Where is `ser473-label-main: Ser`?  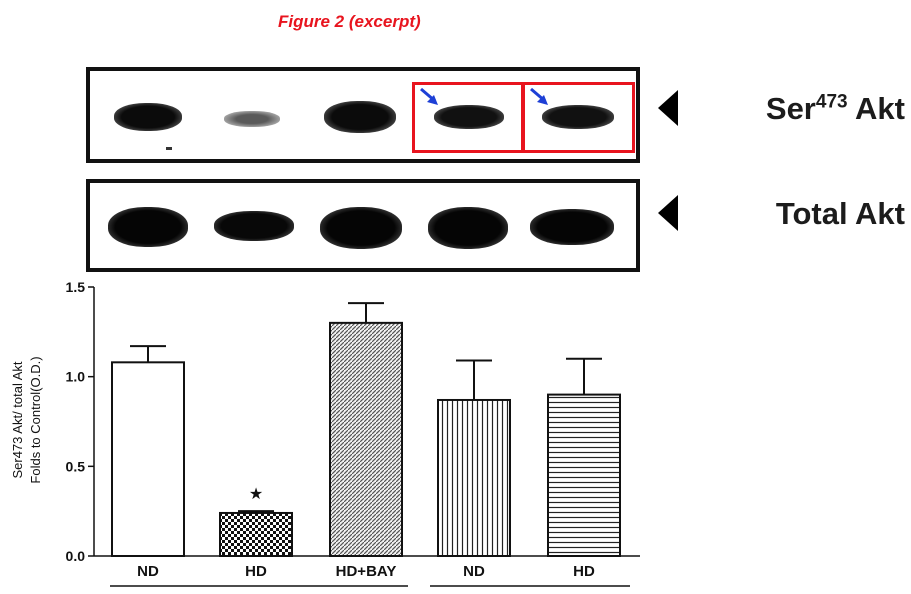
ser473-label-main: Ser is located at coordinates (790, 108).